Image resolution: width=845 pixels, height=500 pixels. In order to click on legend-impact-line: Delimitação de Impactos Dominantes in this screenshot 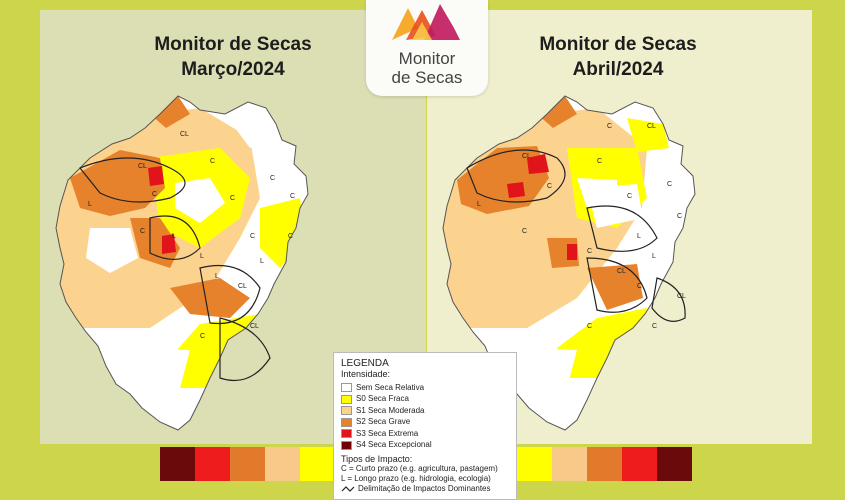, I will do `click(424, 488)`.